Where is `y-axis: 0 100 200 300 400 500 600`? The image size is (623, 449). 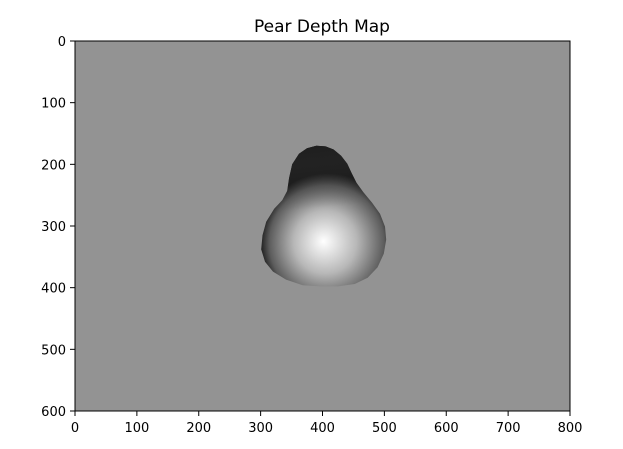 y-axis: 0 100 200 300 400 500 600 is located at coordinates (58, 227).